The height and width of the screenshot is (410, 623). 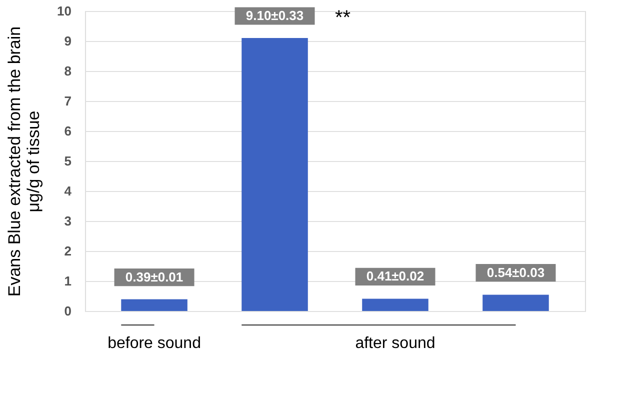 What do you see at coordinates (68, 281) in the screenshot?
I see `y-tick-label: 1` at bounding box center [68, 281].